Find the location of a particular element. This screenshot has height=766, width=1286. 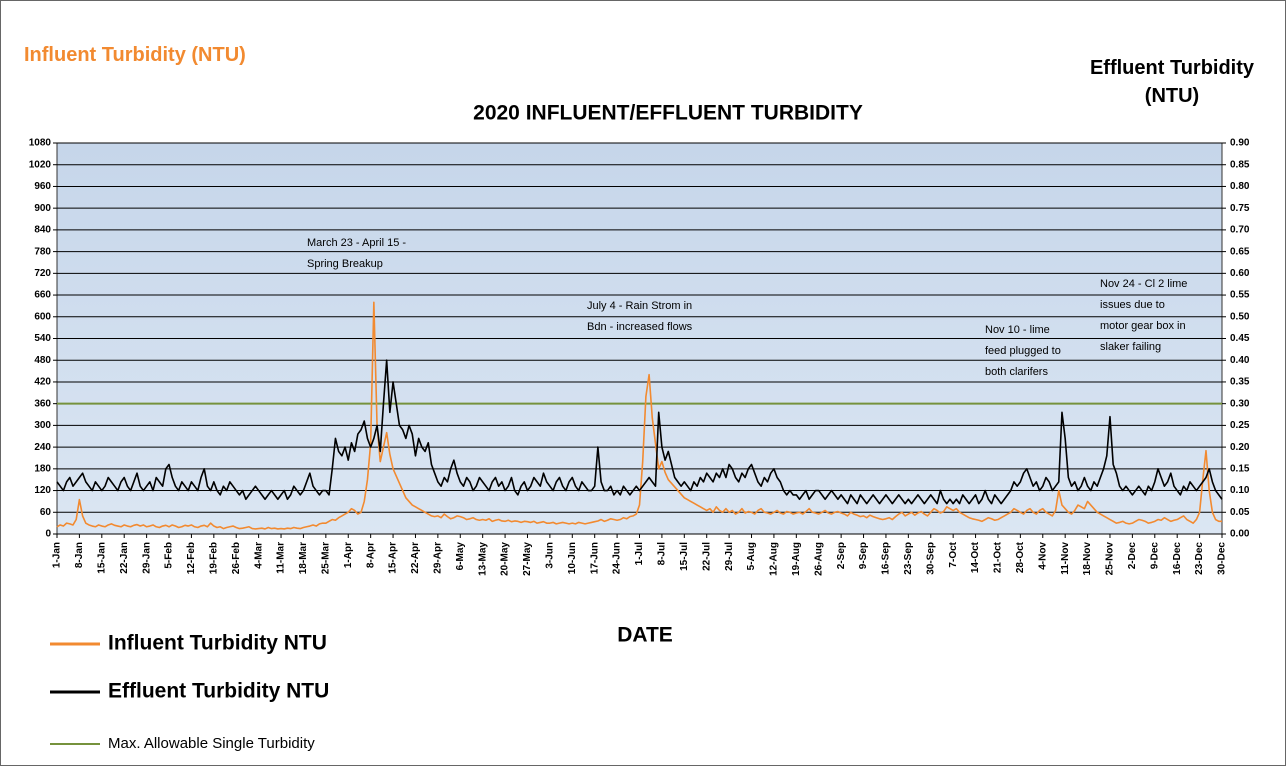

x-tick-label: 11-Mar is located at coordinates (281, 558).